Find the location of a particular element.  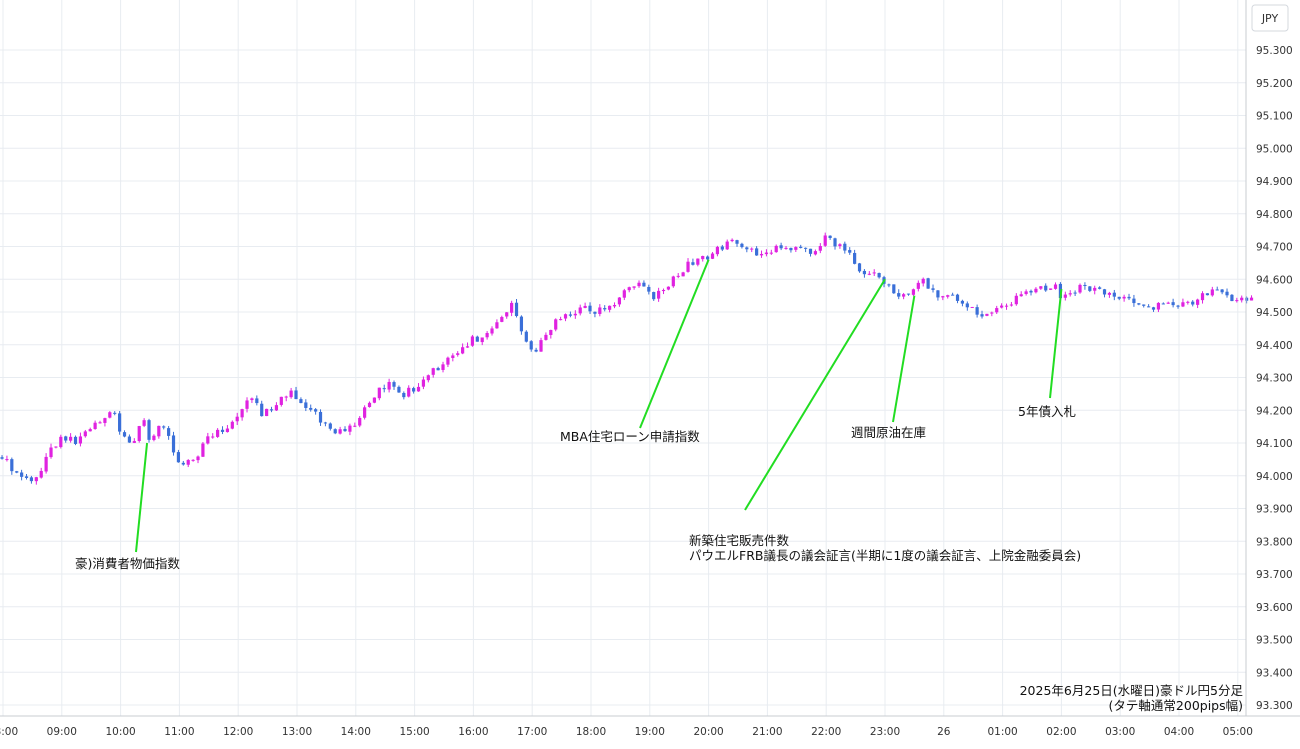

x-tick-label: 04:00 is located at coordinates (1179, 732).